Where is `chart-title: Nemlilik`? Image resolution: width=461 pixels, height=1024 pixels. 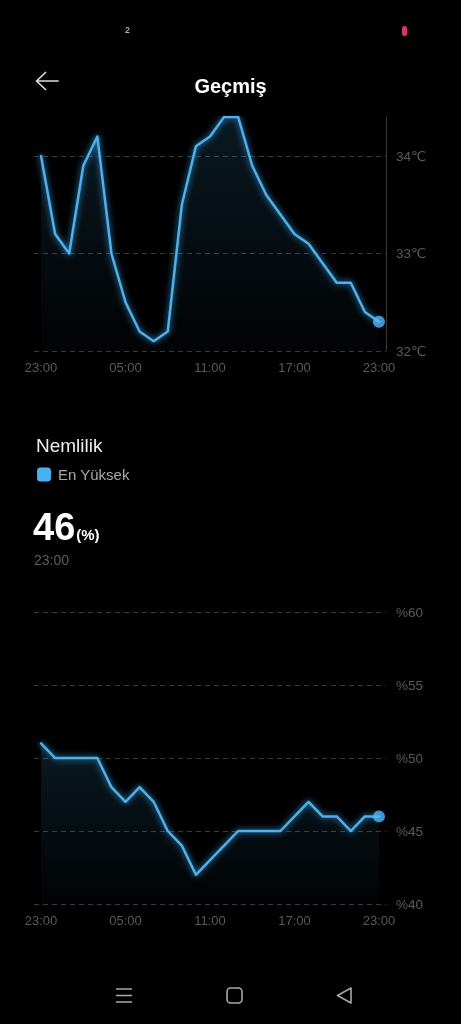 chart-title: Nemlilik is located at coordinates (69, 445).